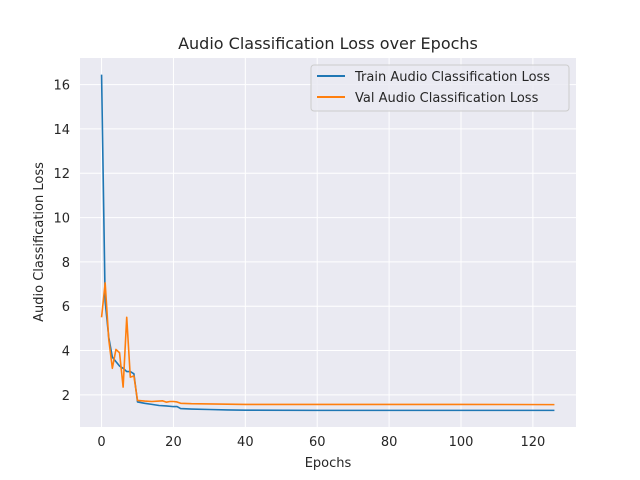  Describe the element at coordinates (61, 174) in the screenshot. I see `y-tick-label: 12` at that location.